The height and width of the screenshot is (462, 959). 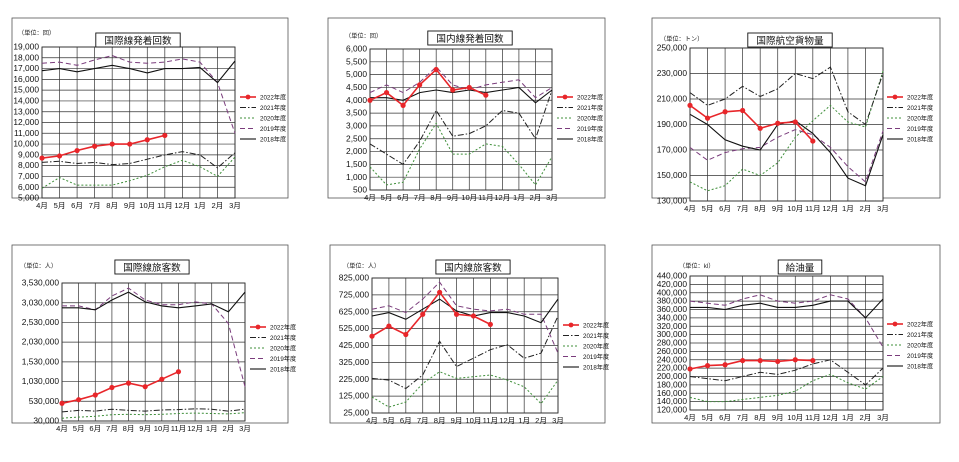 What do you see at coordinates (26, 79) in the screenshot?
I see `y-tick-label: 16,000` at bounding box center [26, 79].